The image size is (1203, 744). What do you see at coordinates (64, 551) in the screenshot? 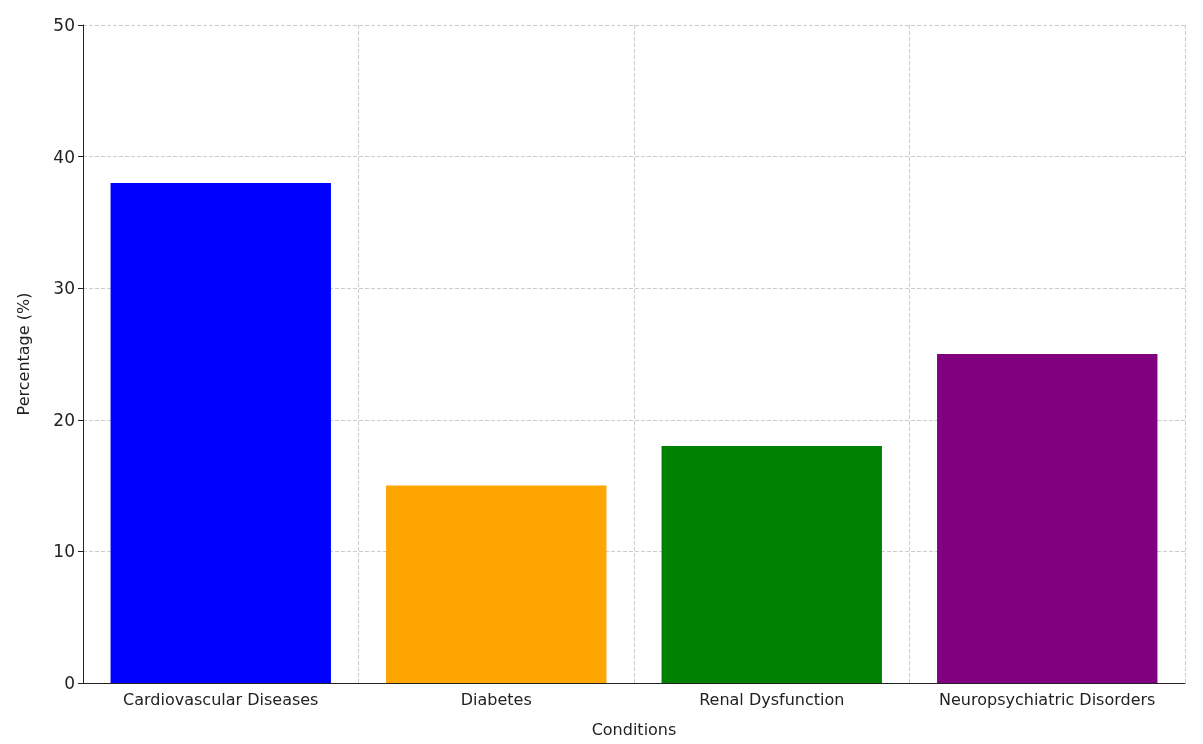
I see `y-tick-label: 10` at bounding box center [64, 551].